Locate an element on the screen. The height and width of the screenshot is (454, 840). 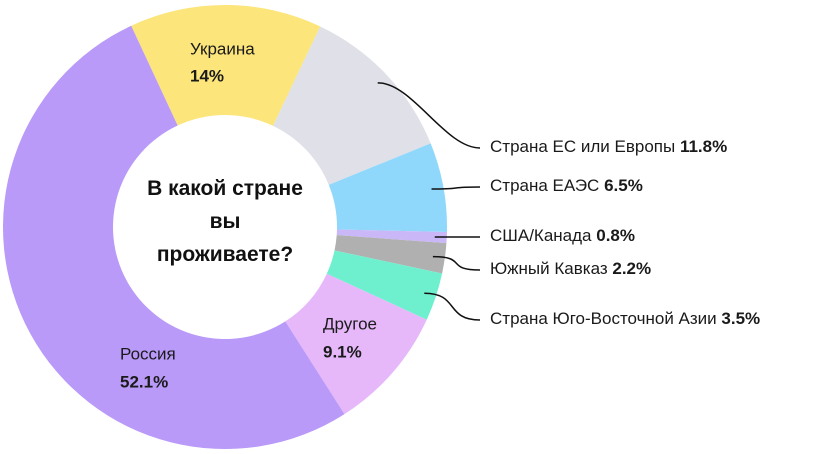
label-name: Страна Юго-Восточной Азии is located at coordinates (603, 318).